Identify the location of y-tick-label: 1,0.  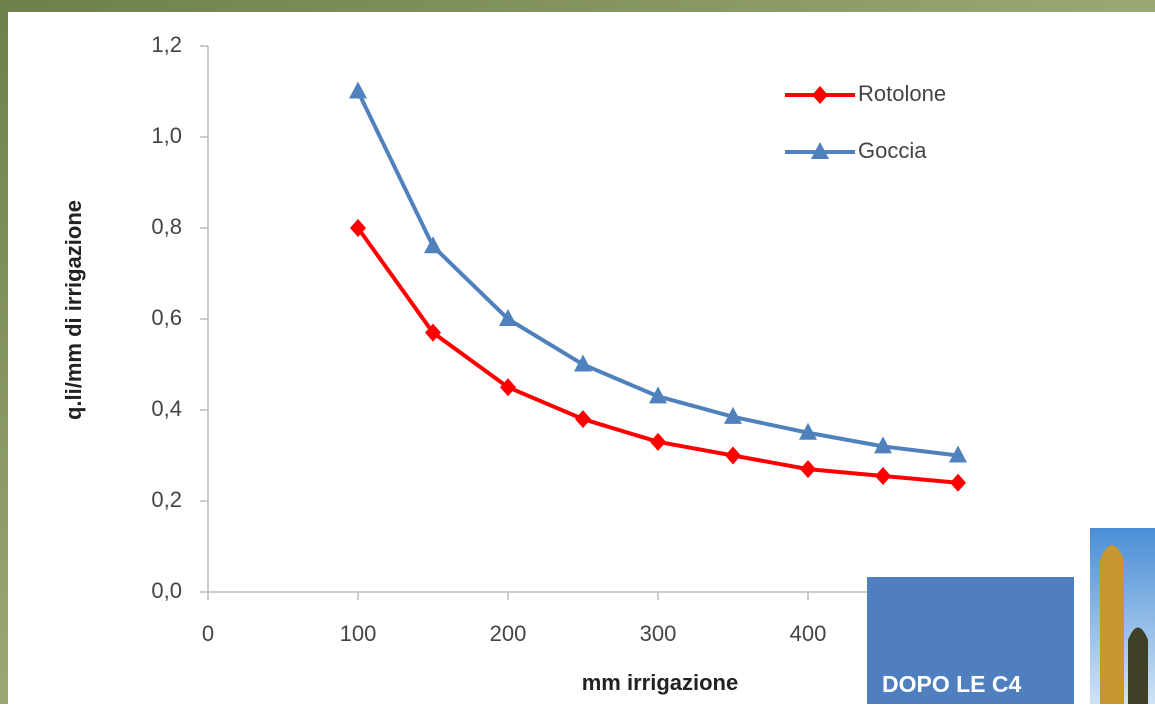
(166, 135).